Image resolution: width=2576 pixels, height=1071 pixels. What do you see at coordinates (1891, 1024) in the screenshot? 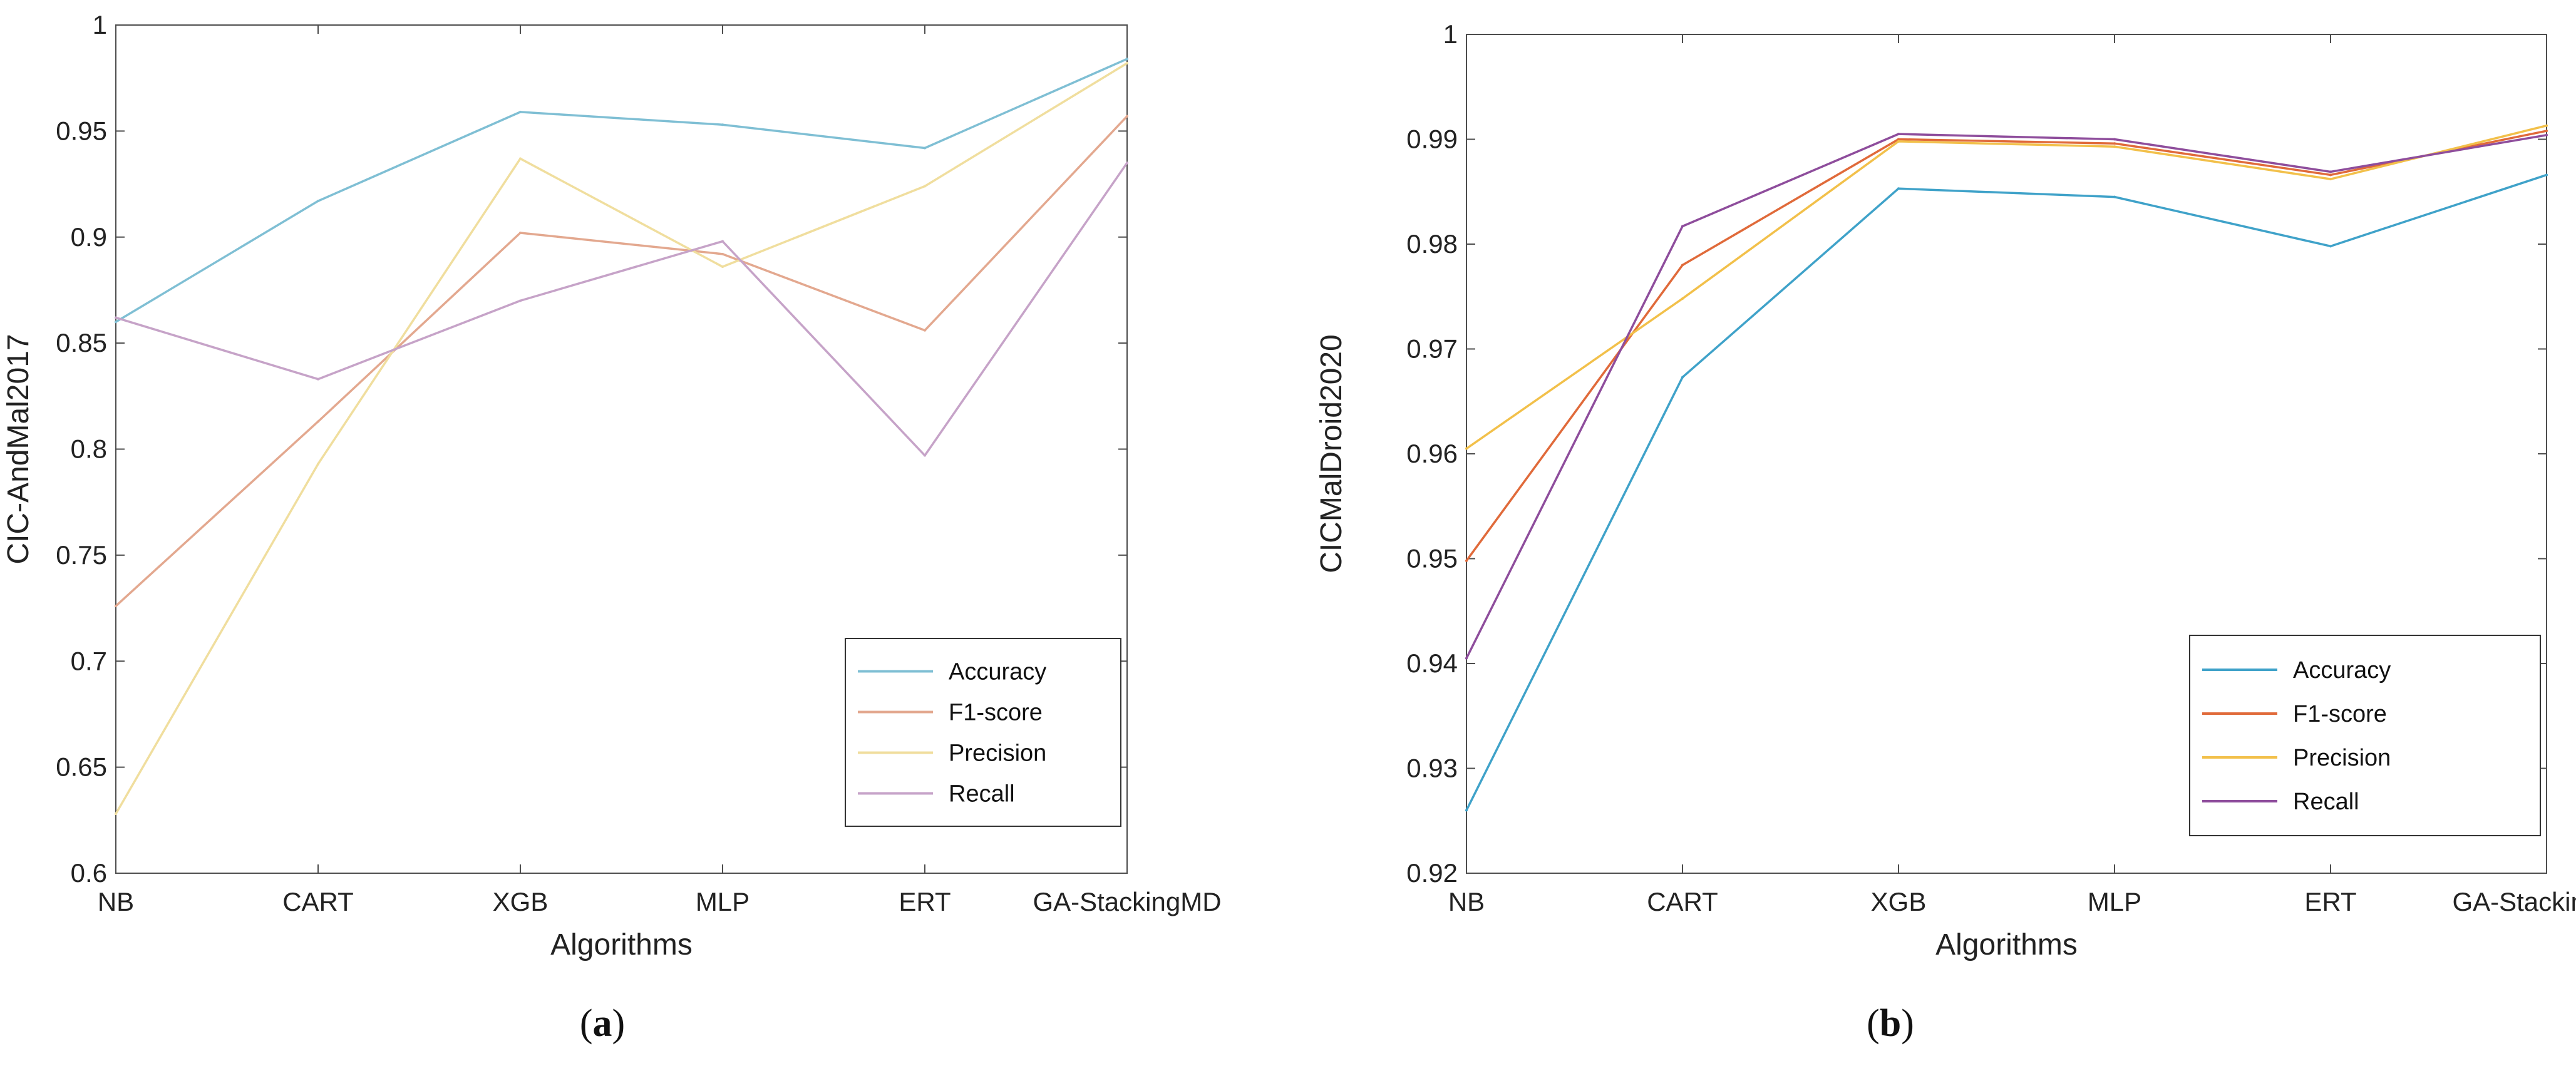
I see `panel-label-b: (b)` at bounding box center [1891, 1024].